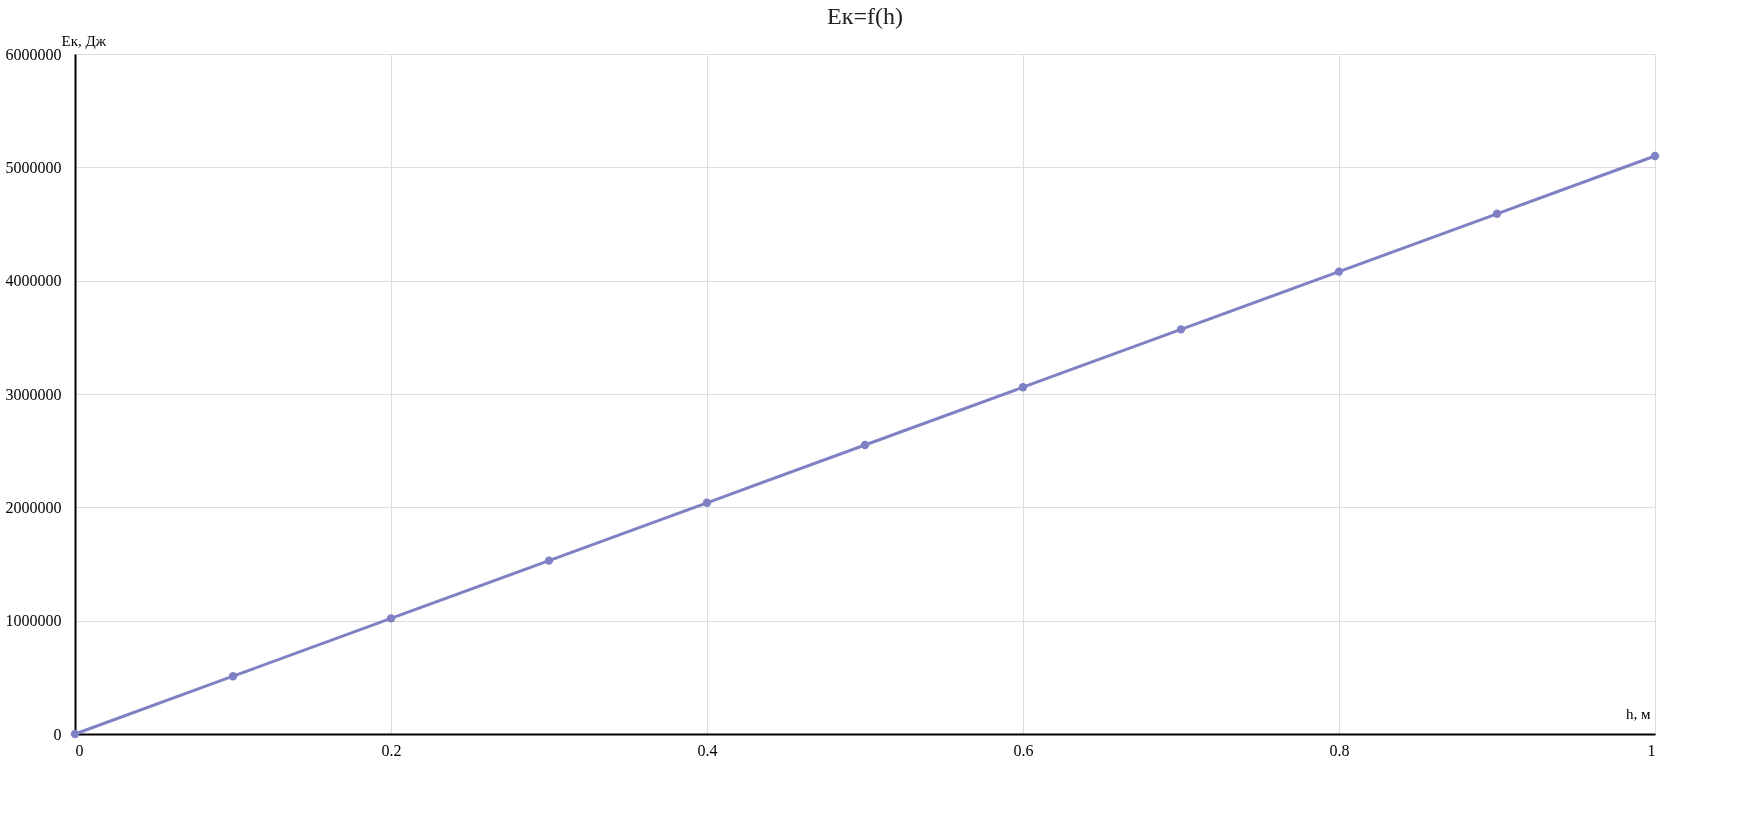 The image size is (1756, 813). Describe the element at coordinates (1023, 750) in the screenshot. I see `x-tick-label: 0.6` at that location.